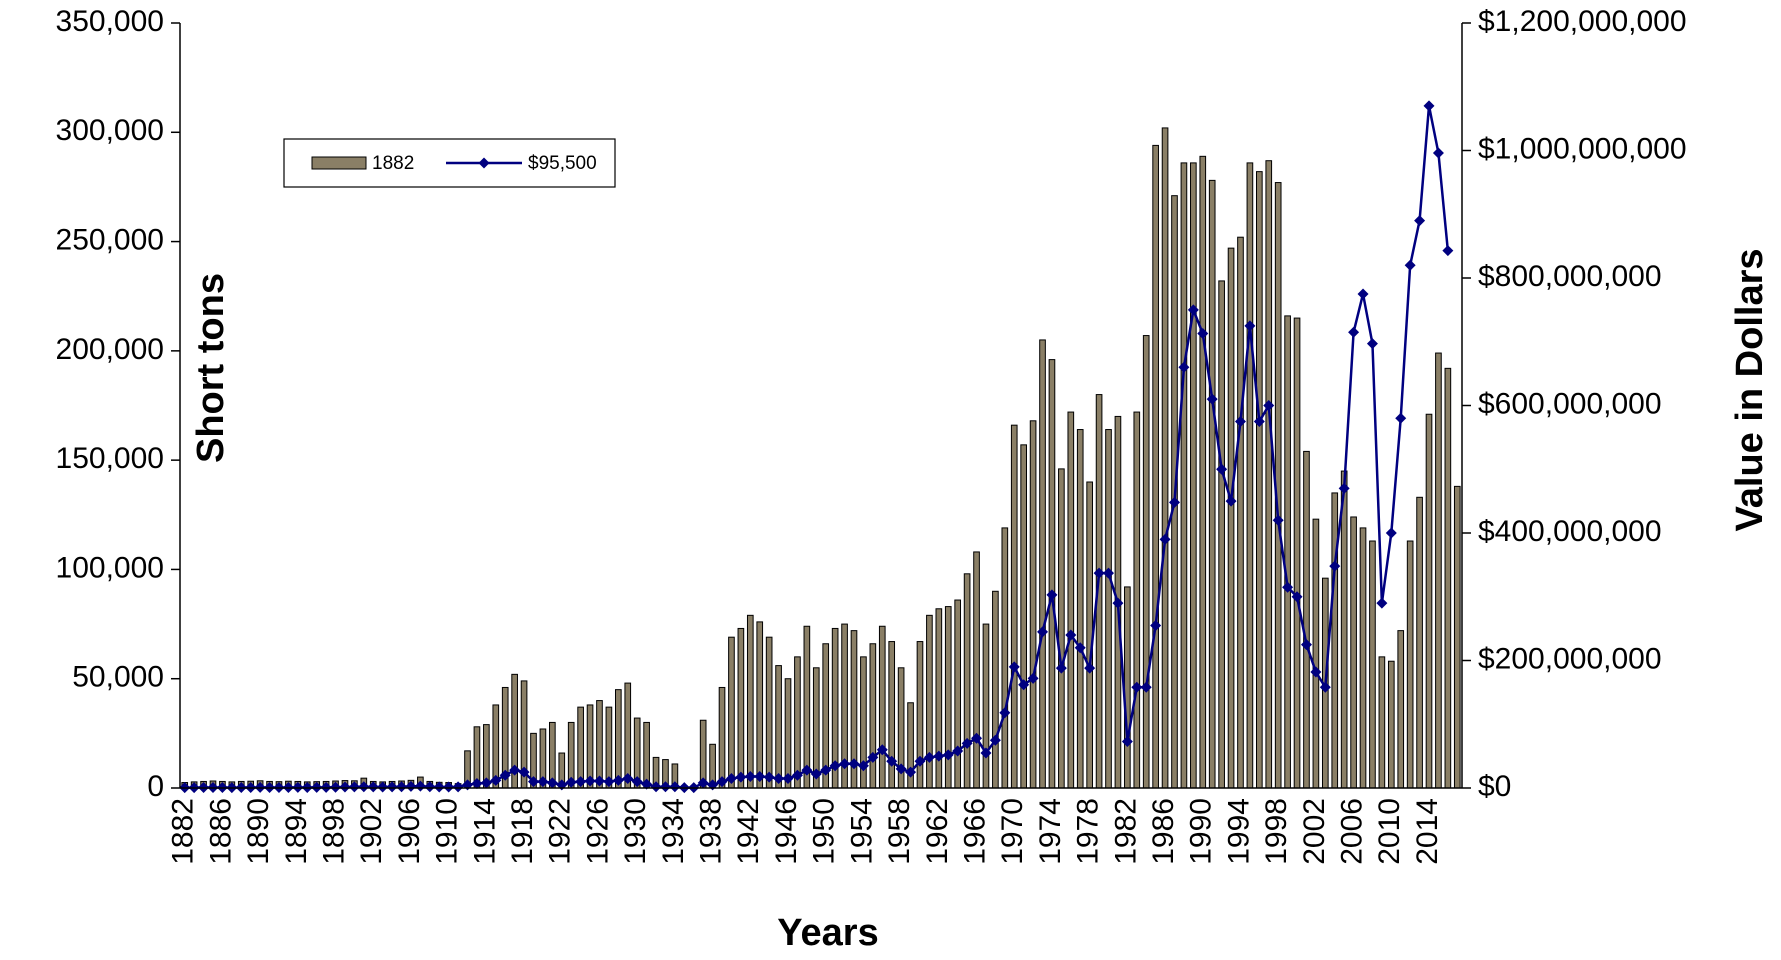 This screenshot has width=1781, height=960. I want to click on x-tick-label: 1934, so click(673, 831).